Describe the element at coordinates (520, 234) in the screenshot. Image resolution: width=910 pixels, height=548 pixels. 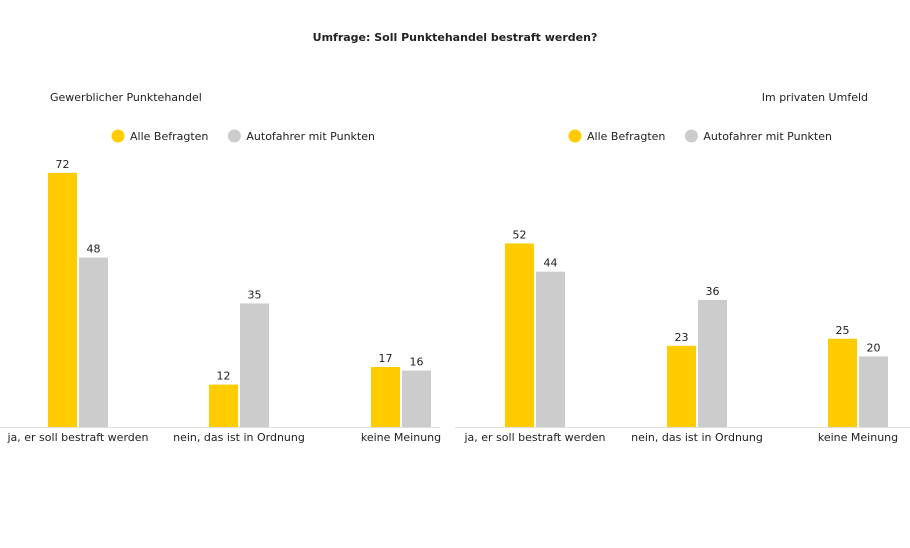
I see `data-label: 52` at that location.